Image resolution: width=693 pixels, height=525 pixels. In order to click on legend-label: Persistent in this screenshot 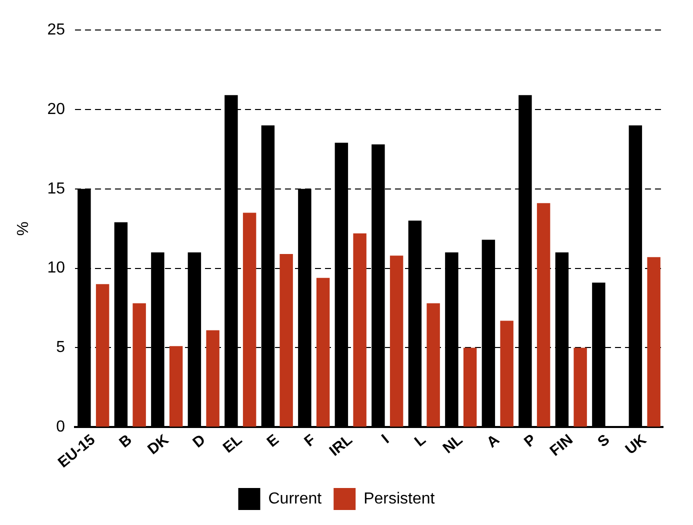, I will do `click(400, 499)`.